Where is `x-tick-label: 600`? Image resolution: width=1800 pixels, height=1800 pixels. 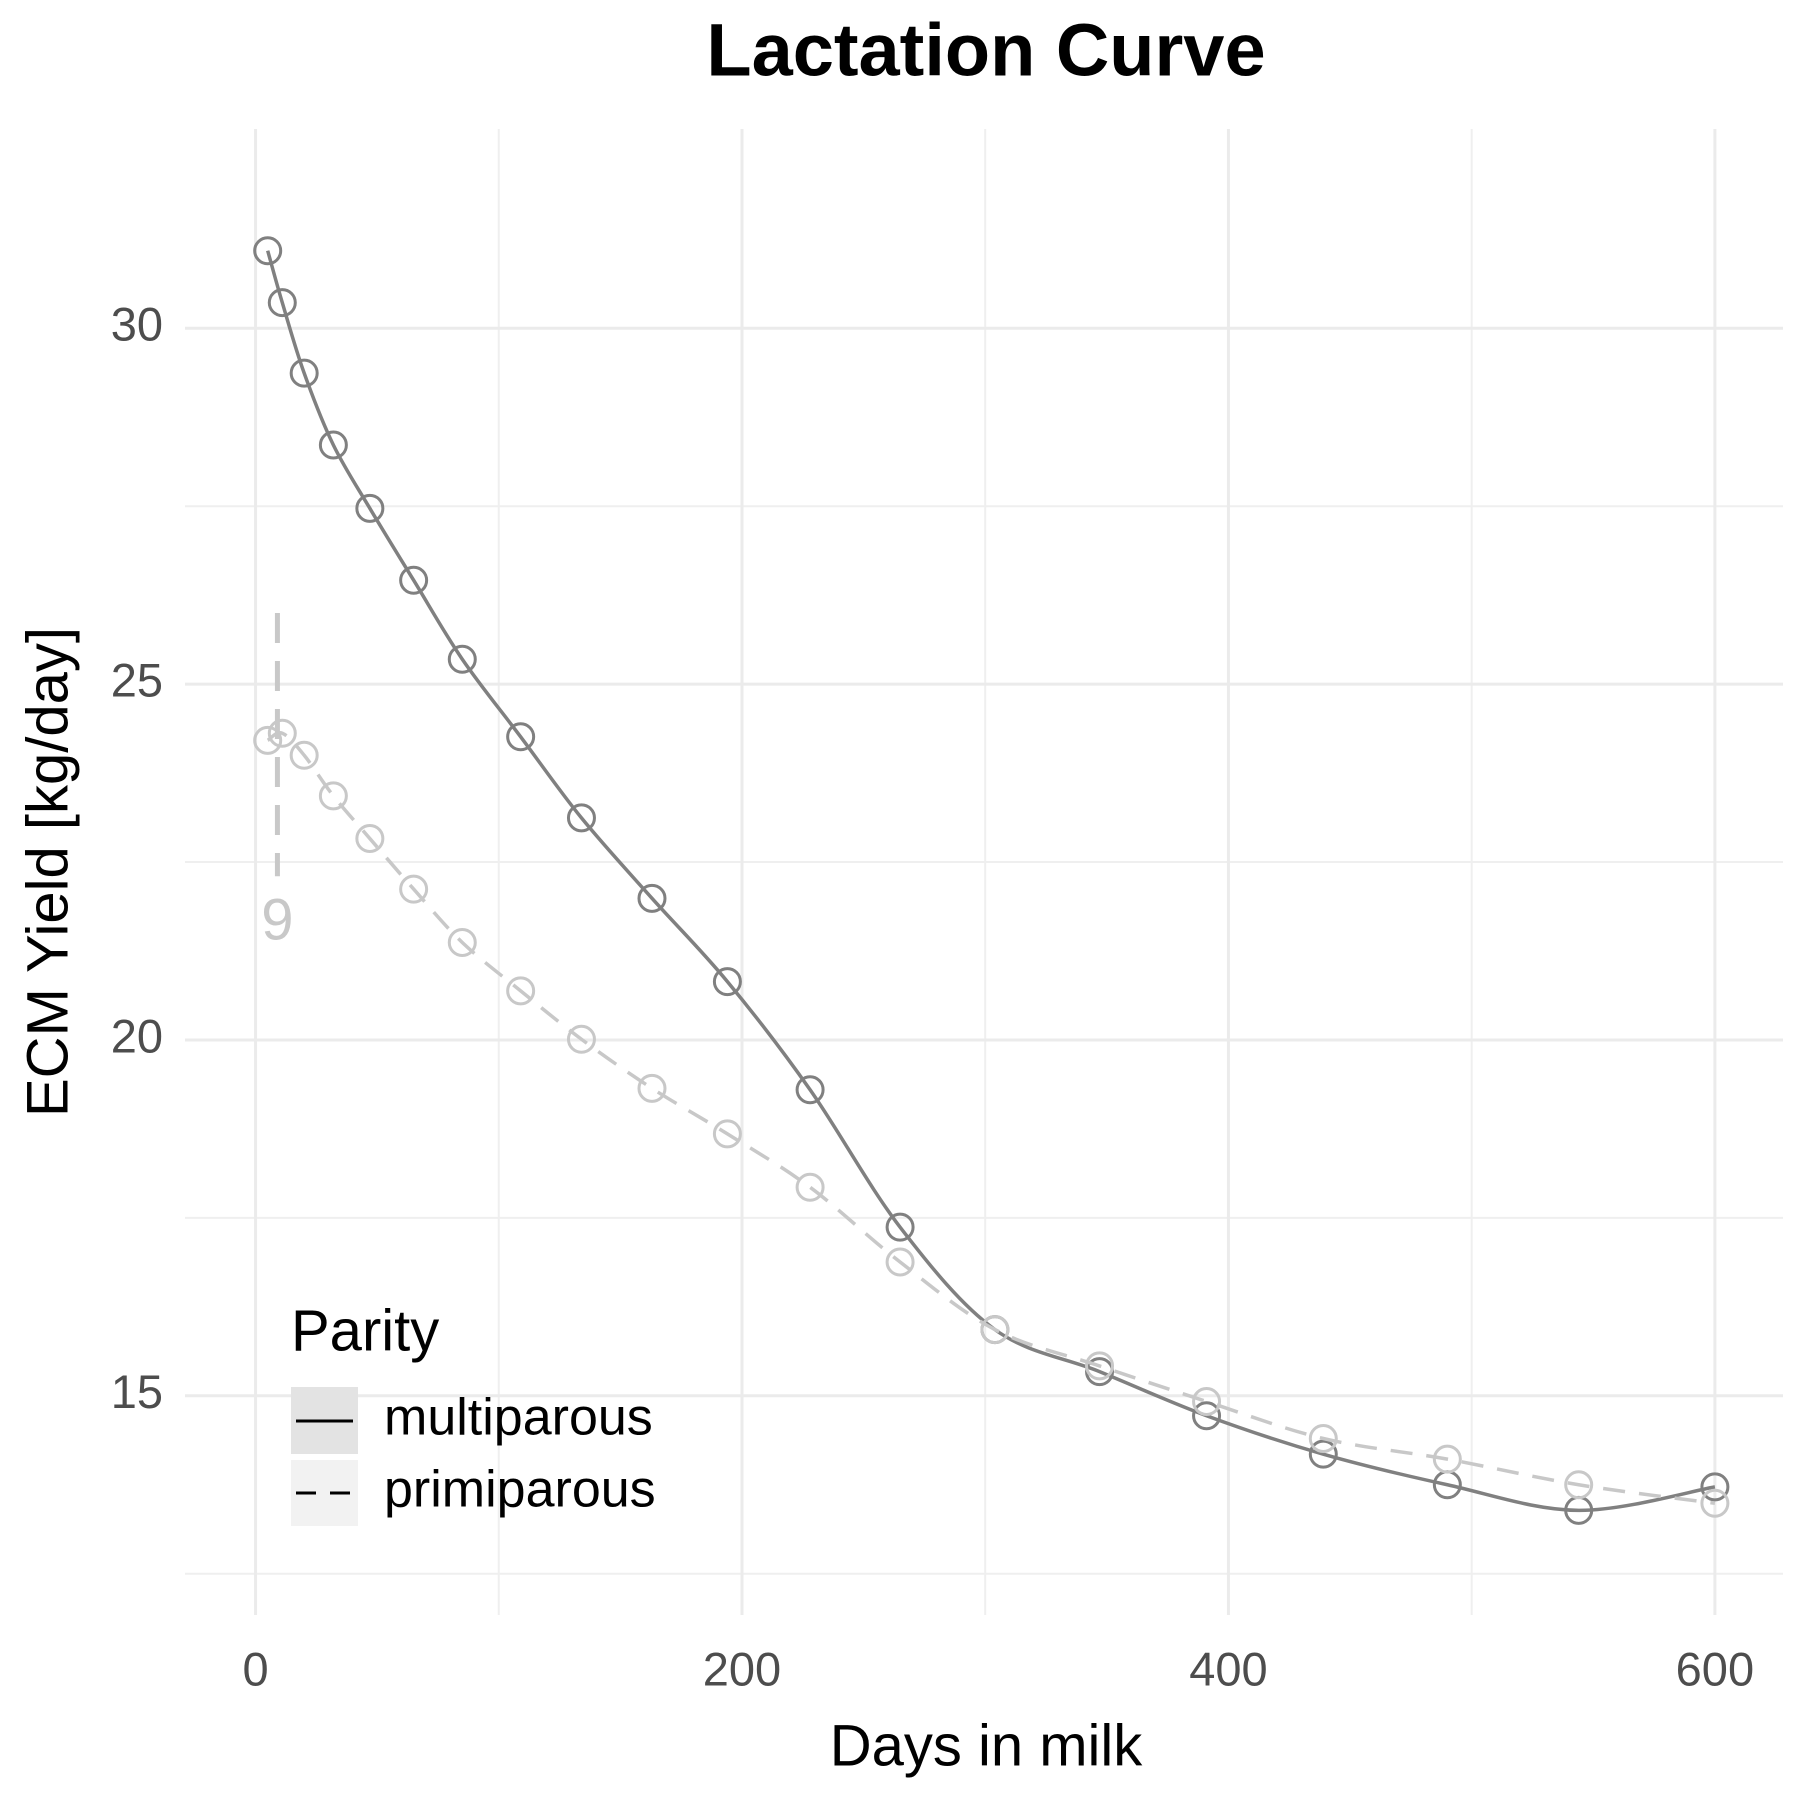
x-tick-label: 600 is located at coordinates (1715, 1668).